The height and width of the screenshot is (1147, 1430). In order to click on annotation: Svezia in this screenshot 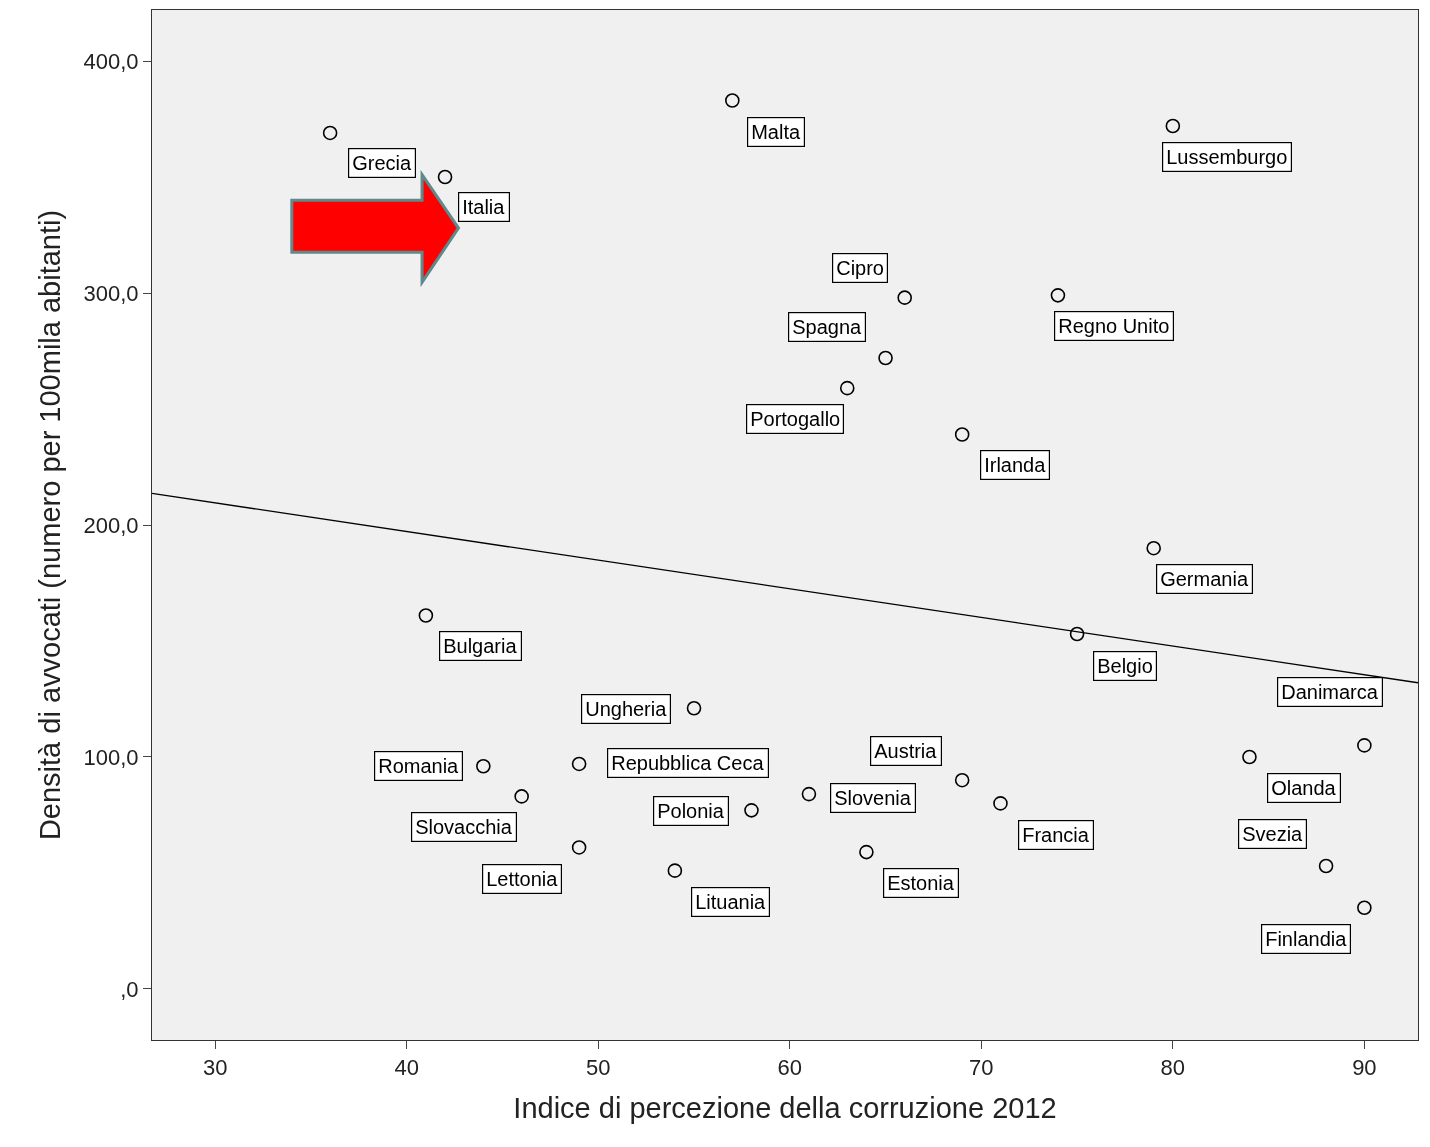, I will do `click(1273, 834)`.